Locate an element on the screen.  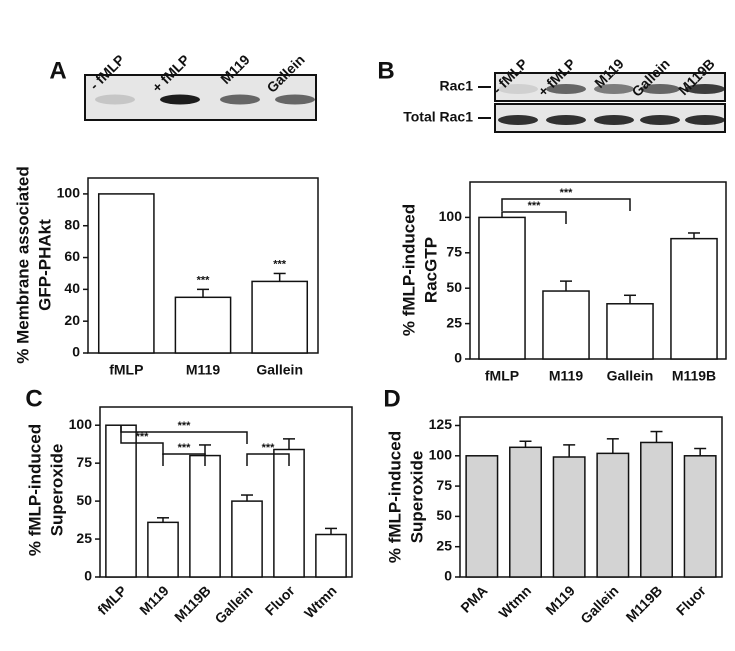
panel-letter: D is located at coordinates (391, 398).